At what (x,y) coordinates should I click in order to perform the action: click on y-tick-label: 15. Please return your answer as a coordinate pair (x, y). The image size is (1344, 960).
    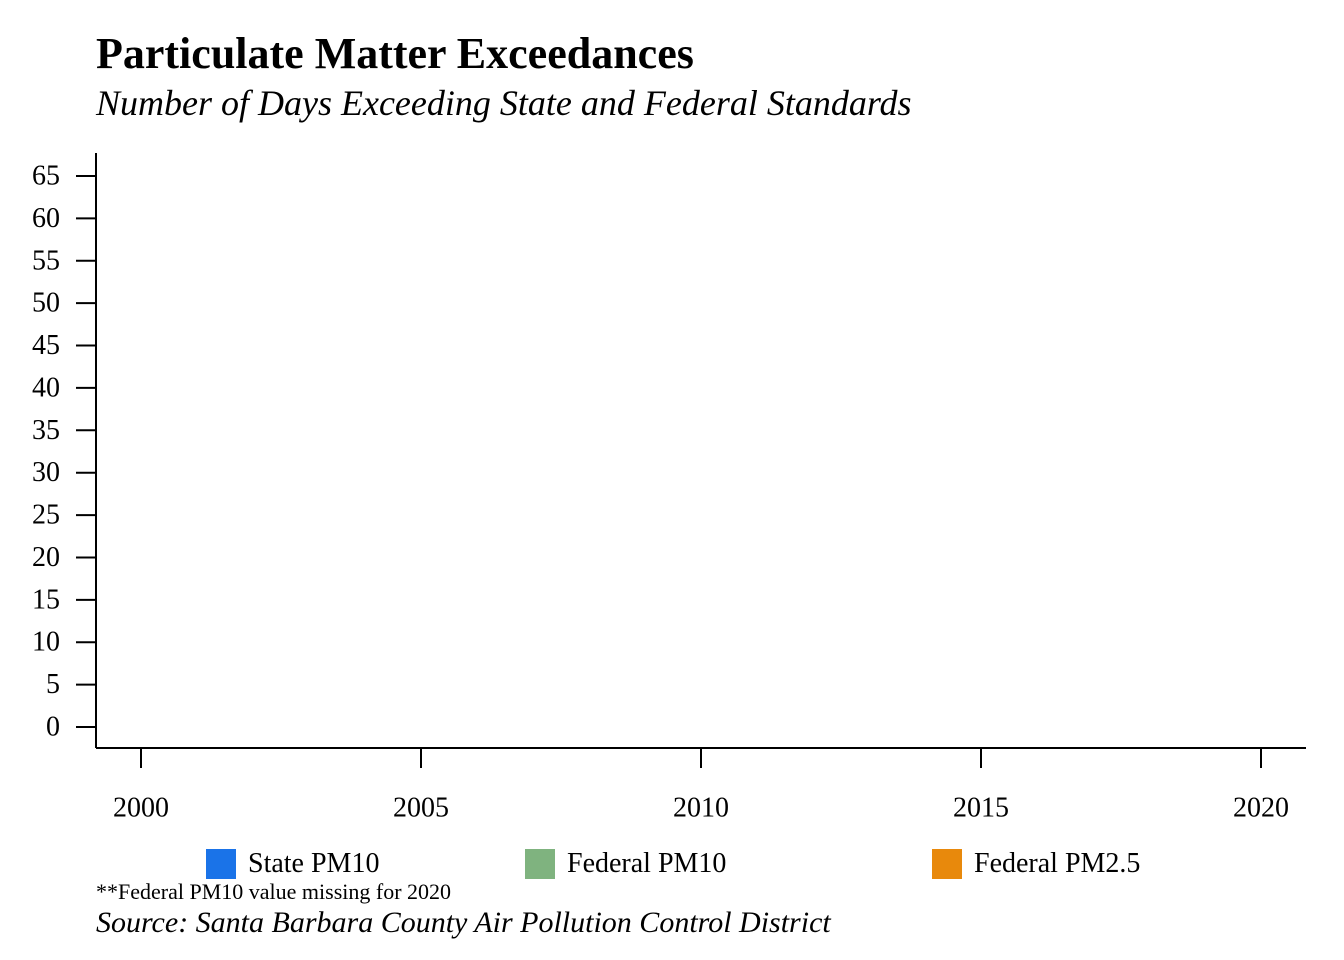
    Looking at the image, I should click on (46, 599).